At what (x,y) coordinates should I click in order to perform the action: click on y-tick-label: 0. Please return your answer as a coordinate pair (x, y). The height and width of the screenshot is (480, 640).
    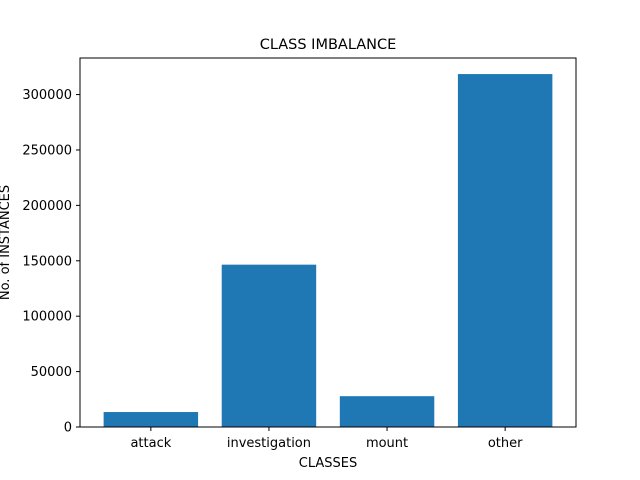
    Looking at the image, I should click on (68, 428).